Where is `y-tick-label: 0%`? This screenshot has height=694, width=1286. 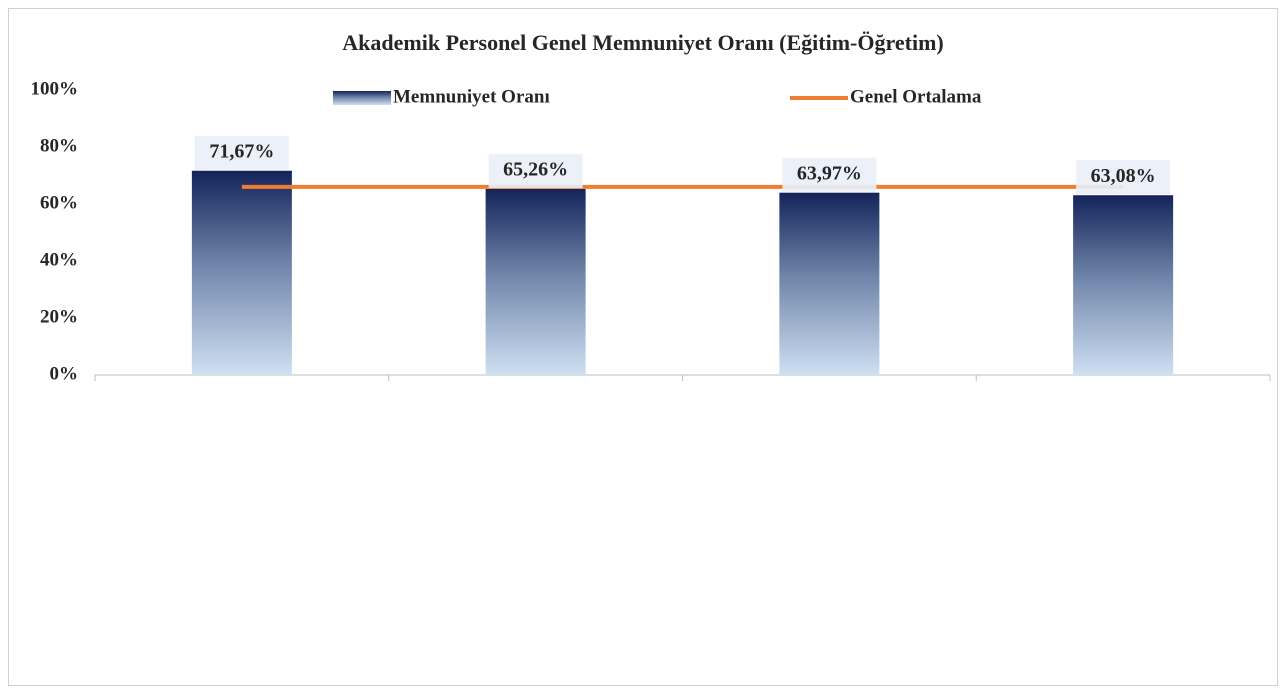 y-tick-label: 0% is located at coordinates (64, 373).